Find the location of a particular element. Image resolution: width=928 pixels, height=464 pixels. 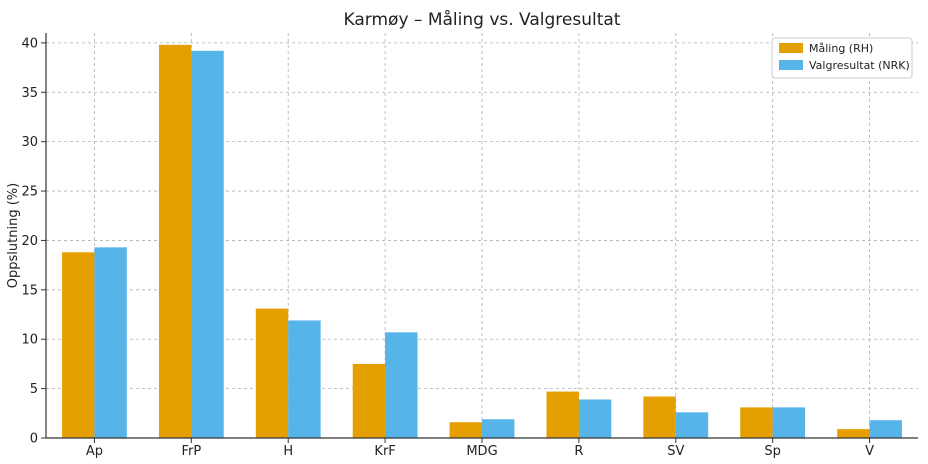

bar-valgresultat-ap is located at coordinates (110, 342).